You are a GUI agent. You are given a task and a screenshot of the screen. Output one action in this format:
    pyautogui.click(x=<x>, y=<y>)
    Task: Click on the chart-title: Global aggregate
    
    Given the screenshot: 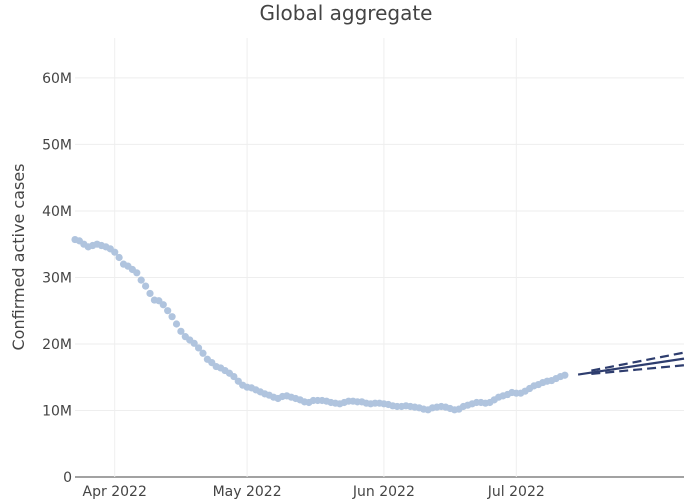 What is the action you would take?
    pyautogui.click(x=346, y=13)
    